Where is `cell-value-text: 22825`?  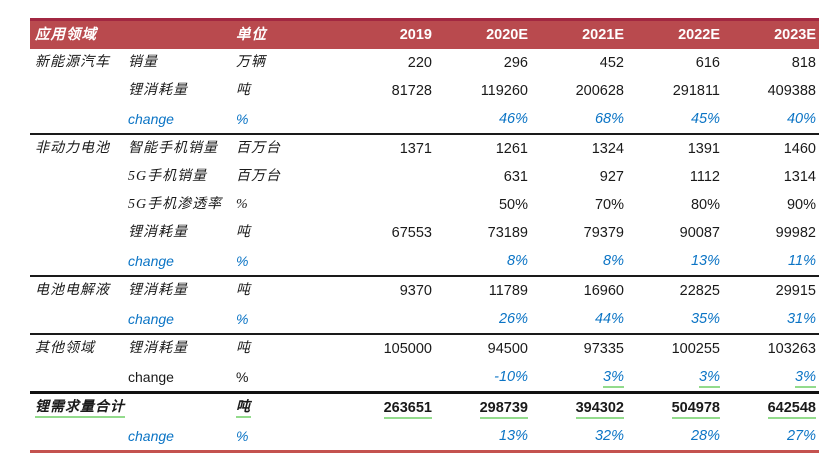
cell-value-text: 22825 is located at coordinates (699, 291).